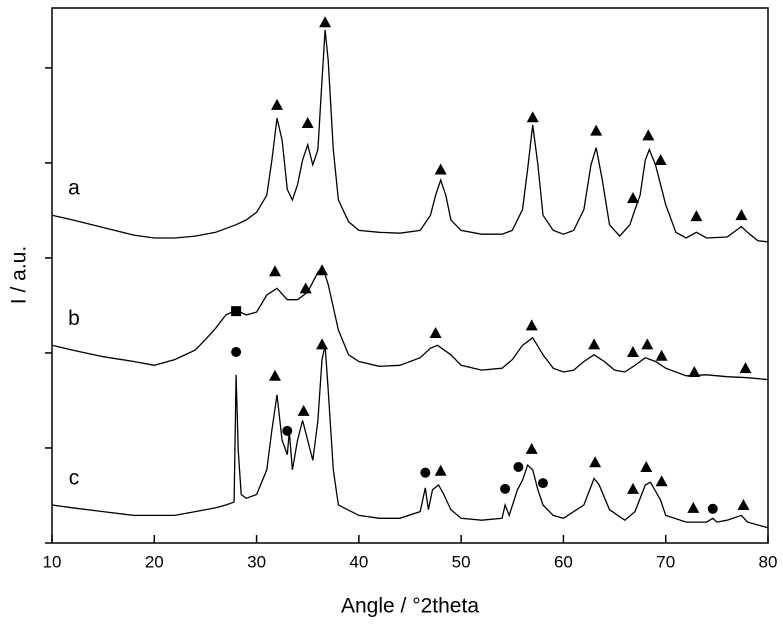 The width and height of the screenshot is (783, 626). Describe the element at coordinates (768, 561) in the screenshot. I see `x-tick-label: 80` at that location.